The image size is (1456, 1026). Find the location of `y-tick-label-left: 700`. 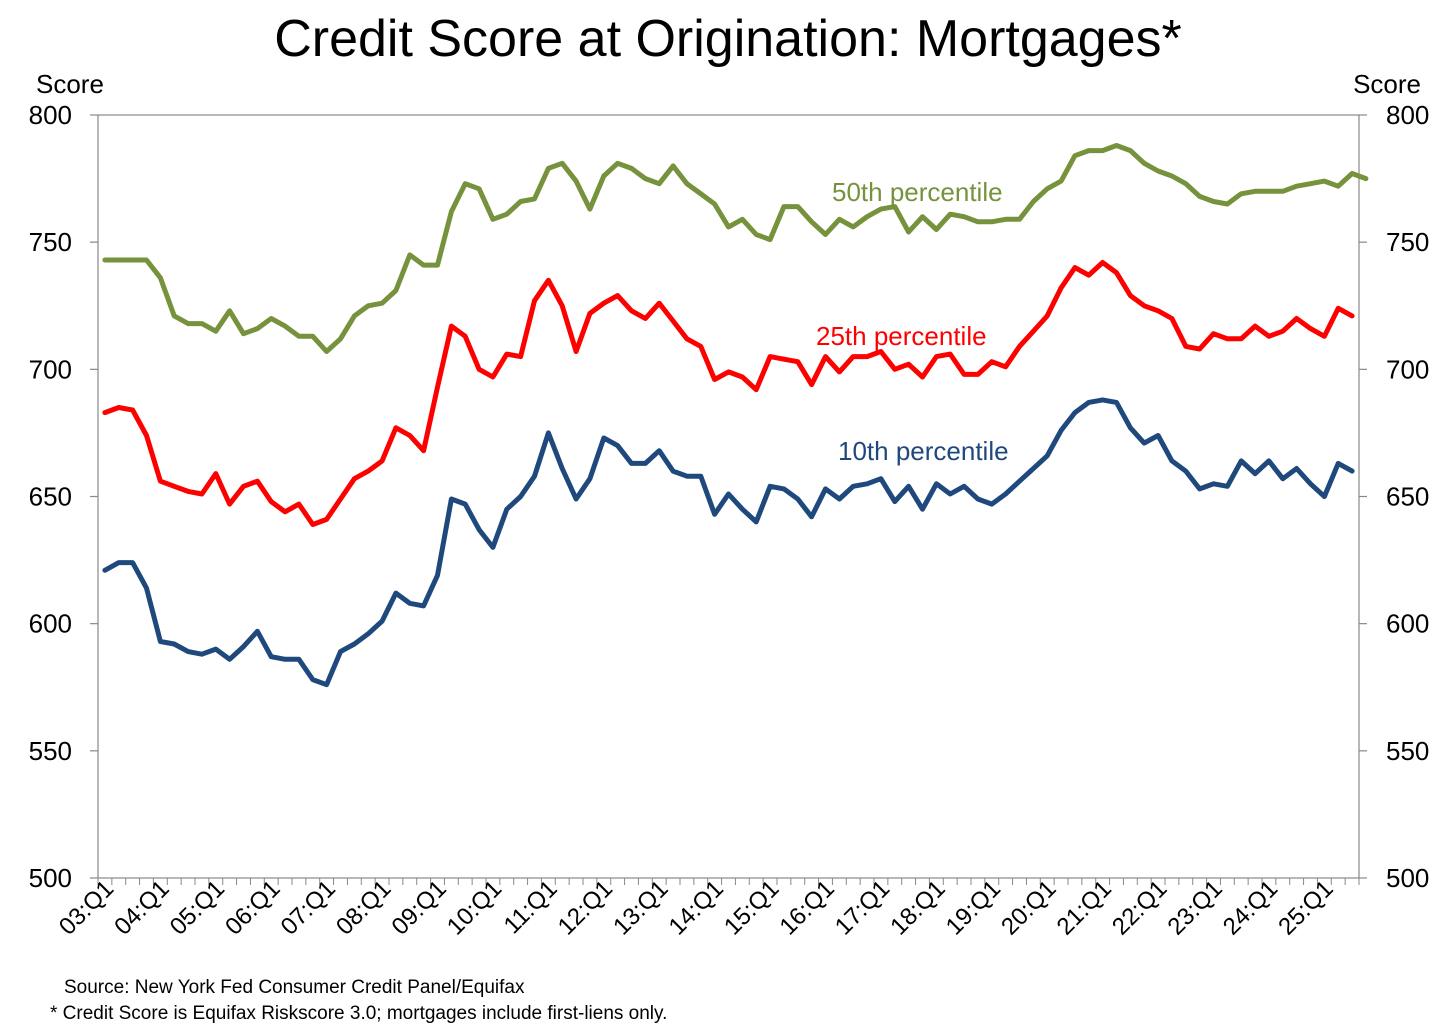

y-tick-label-left: 700 is located at coordinates (50, 369).